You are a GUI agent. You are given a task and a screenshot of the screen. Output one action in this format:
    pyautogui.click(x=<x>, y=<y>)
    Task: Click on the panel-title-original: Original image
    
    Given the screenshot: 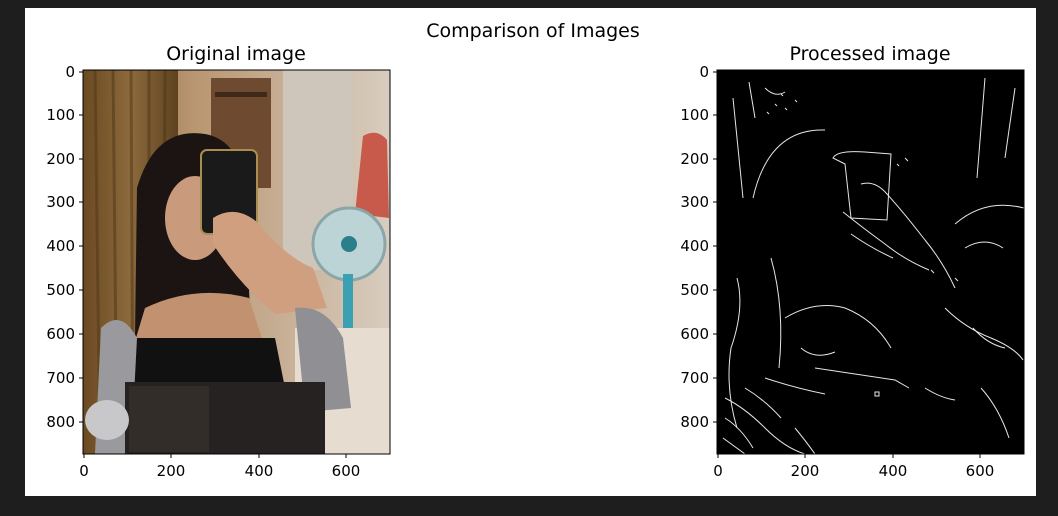 What is the action you would take?
    pyautogui.click(x=236, y=54)
    